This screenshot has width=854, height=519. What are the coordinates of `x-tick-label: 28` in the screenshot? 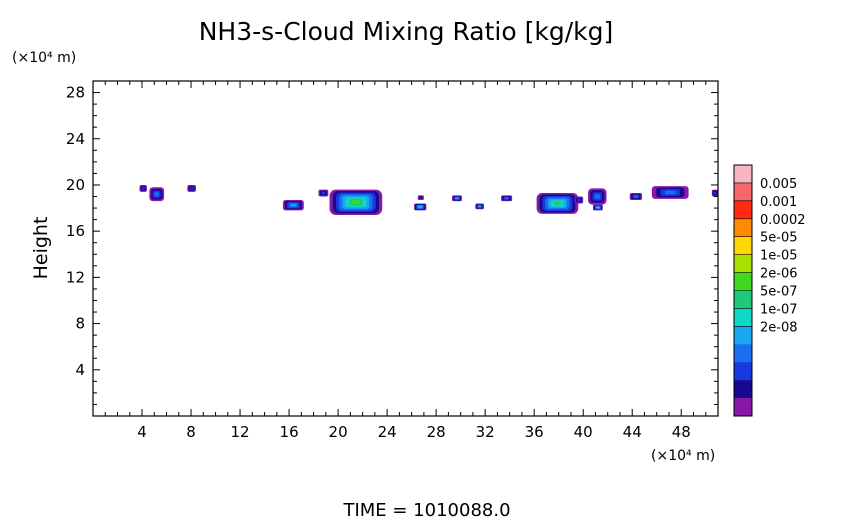 It's located at (436, 432).